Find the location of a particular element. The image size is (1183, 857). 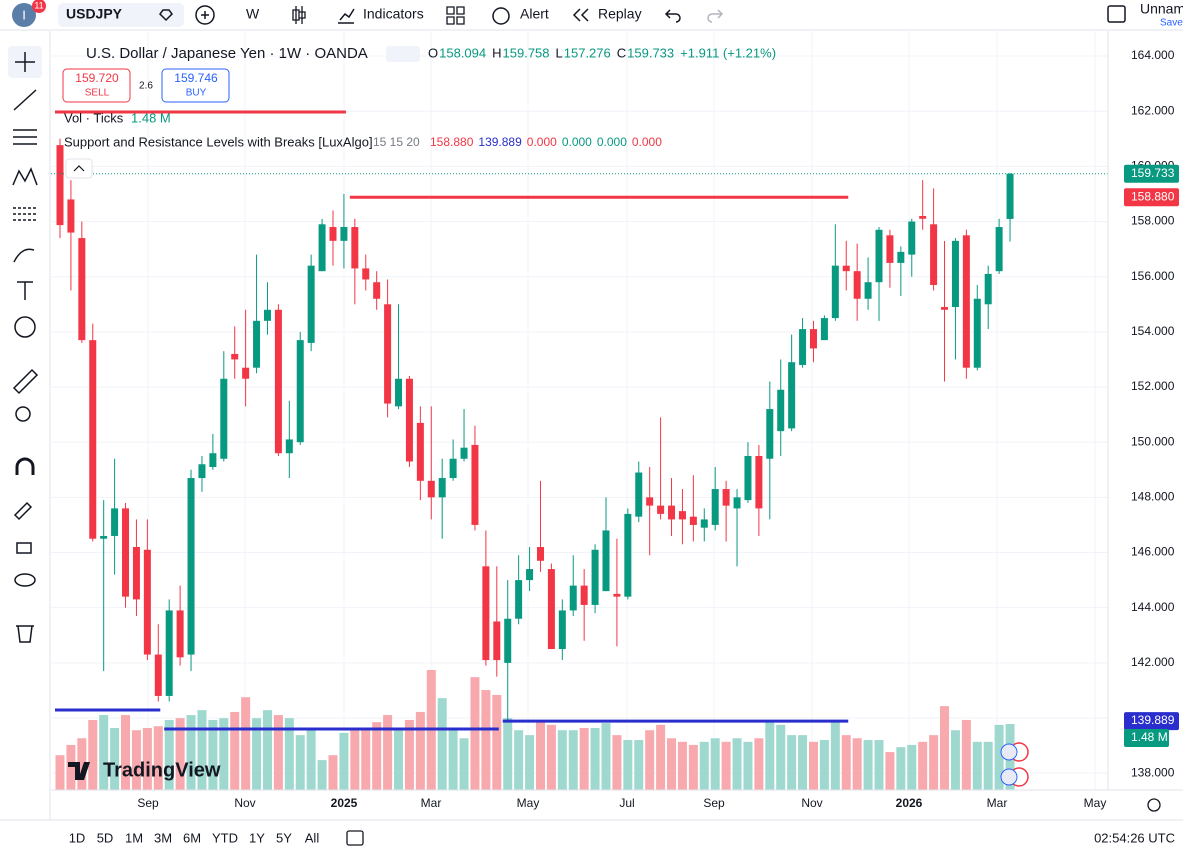

lock-icon is located at coordinates (24, 548).